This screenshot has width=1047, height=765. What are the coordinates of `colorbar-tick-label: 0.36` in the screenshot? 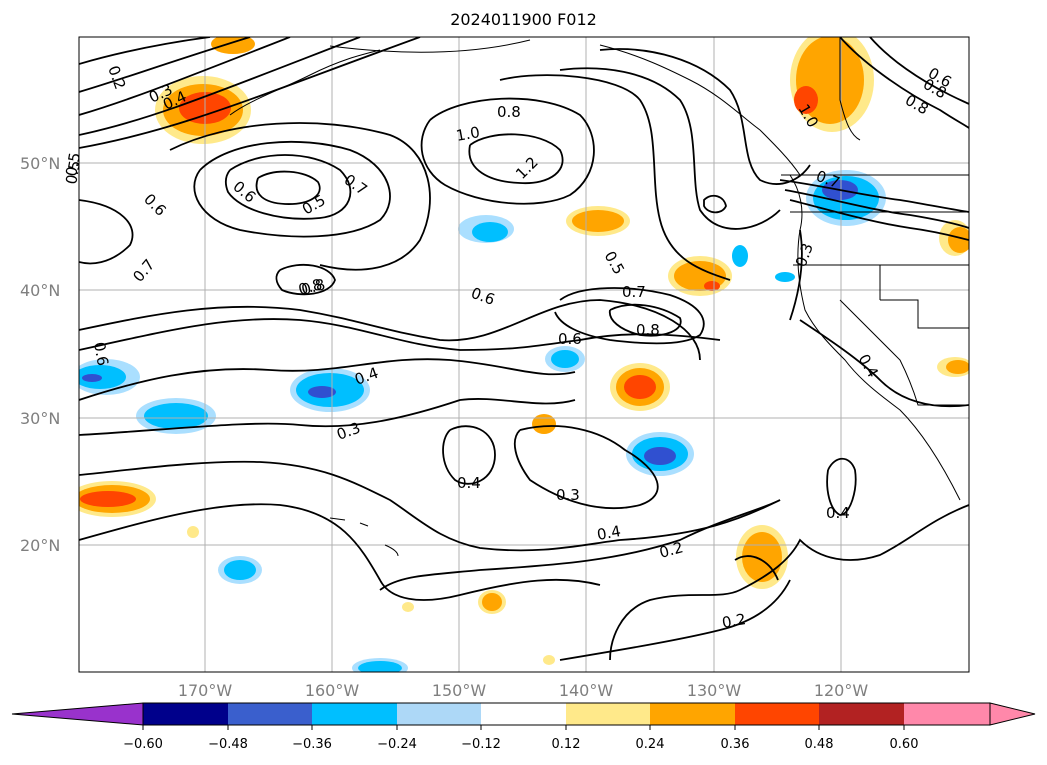 It's located at (735, 744).